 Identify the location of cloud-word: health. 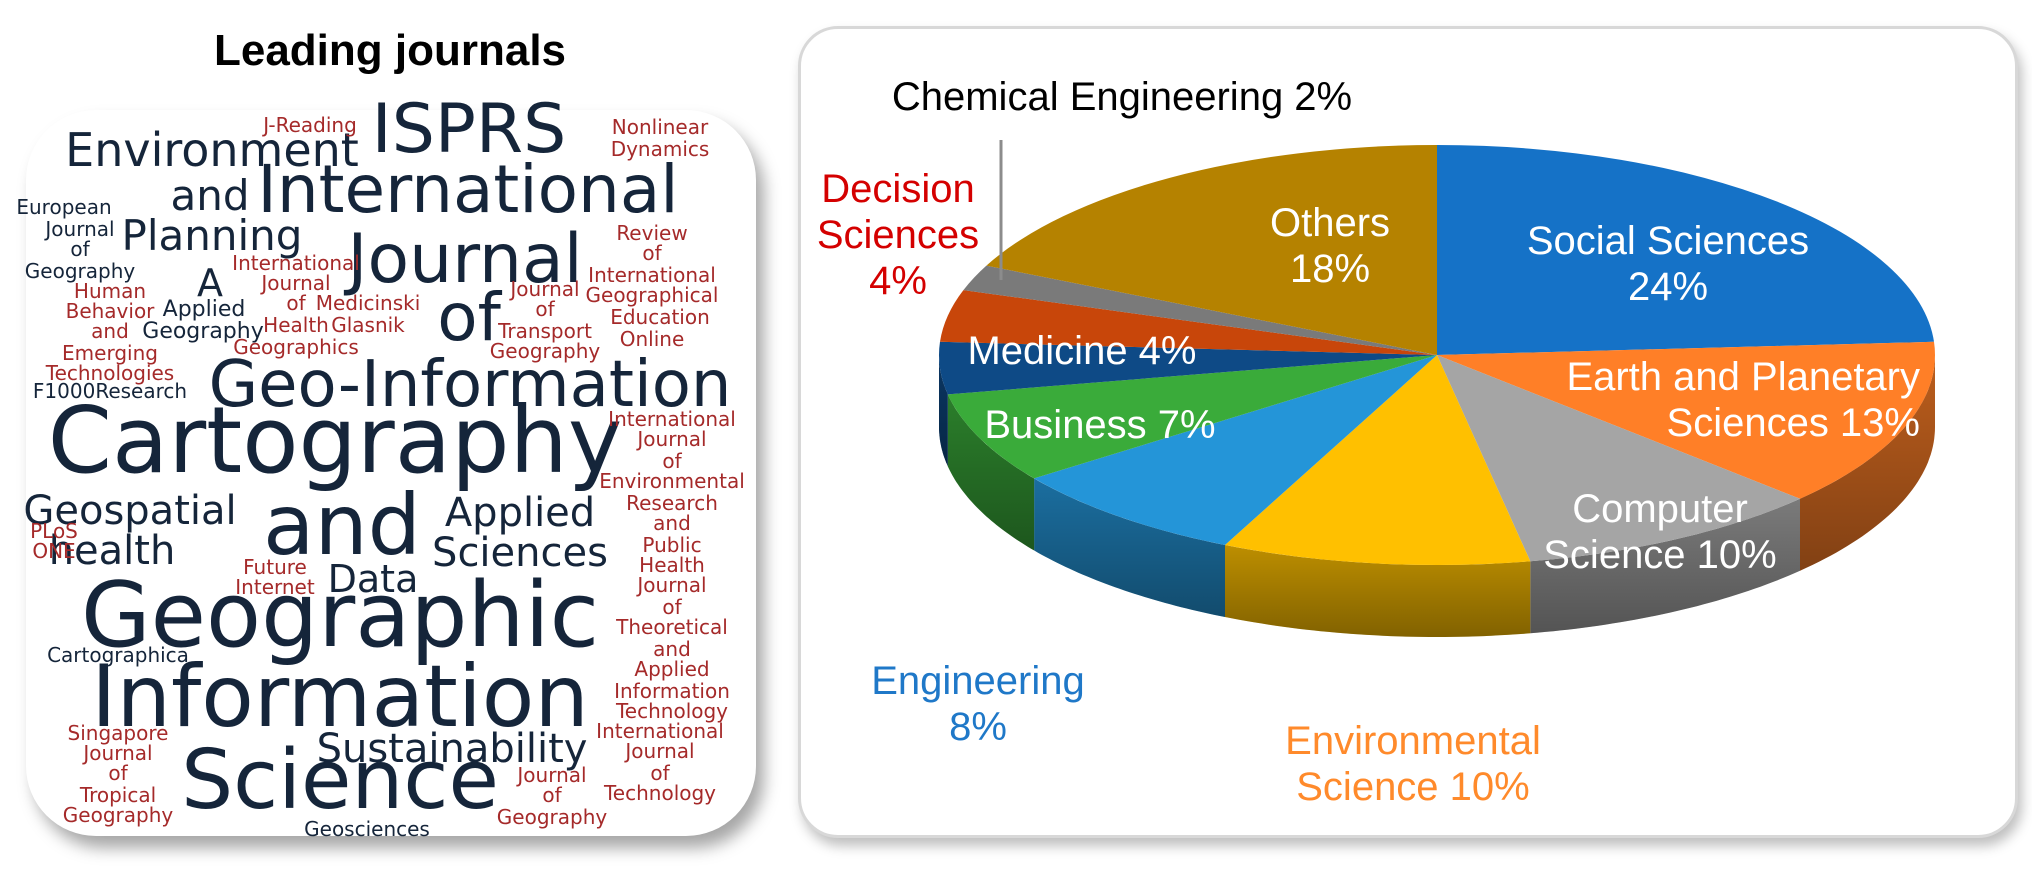
(112, 551).